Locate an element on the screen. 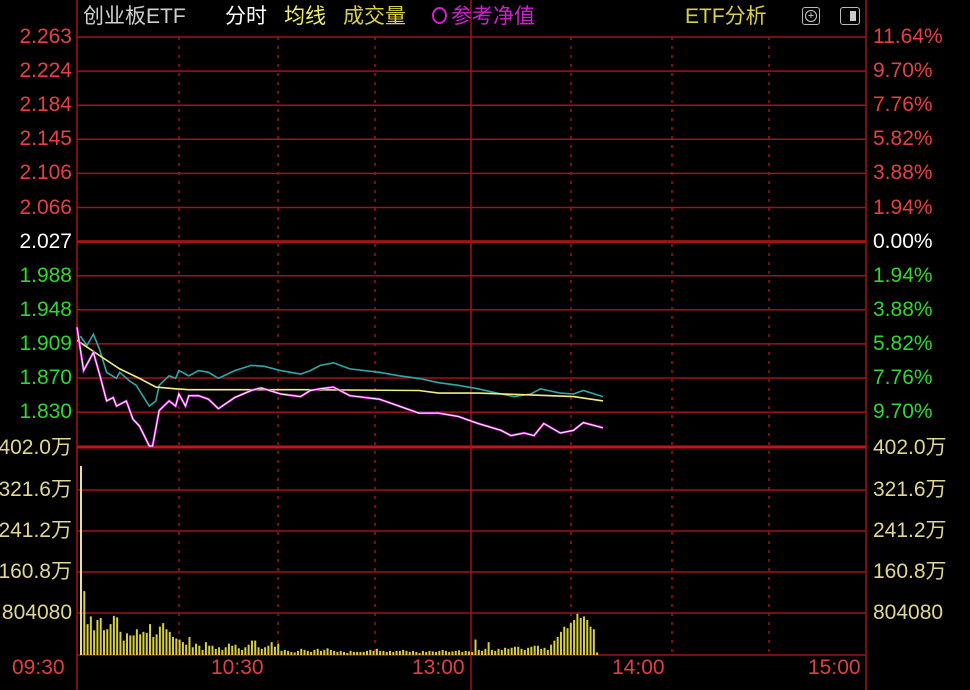 This screenshot has width=970, height=690. price-axis-label: 2.184 is located at coordinates (45, 105).